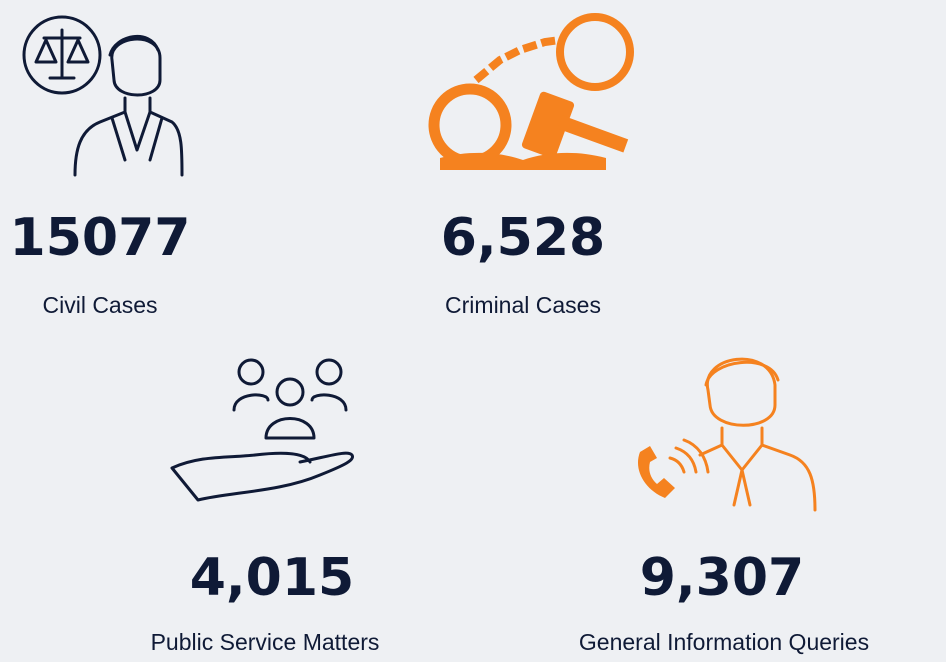  What do you see at coordinates (265, 642) in the screenshot?
I see `stat-label: Public Service Matters` at bounding box center [265, 642].